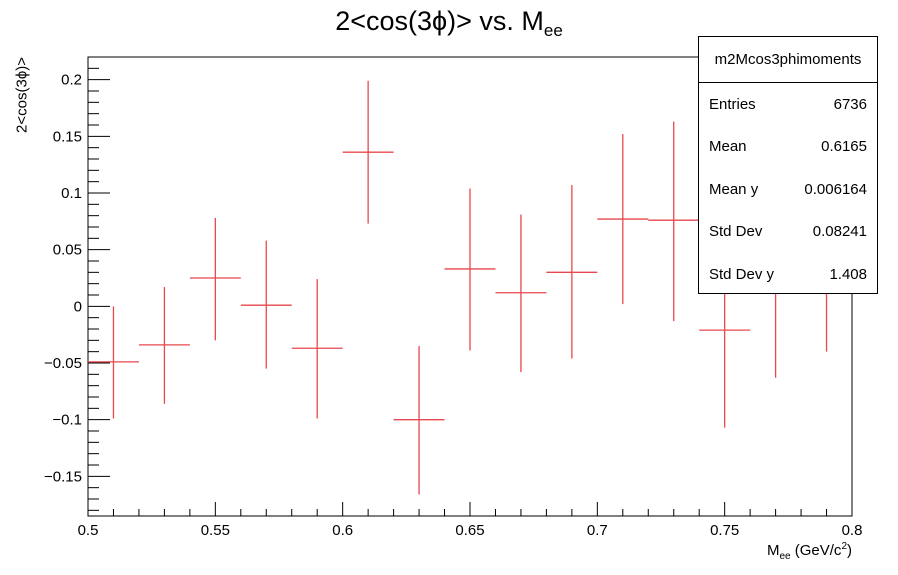 This screenshot has width=898, height=575. I want to click on stats-row-entries: Entries 6736, so click(788, 104).